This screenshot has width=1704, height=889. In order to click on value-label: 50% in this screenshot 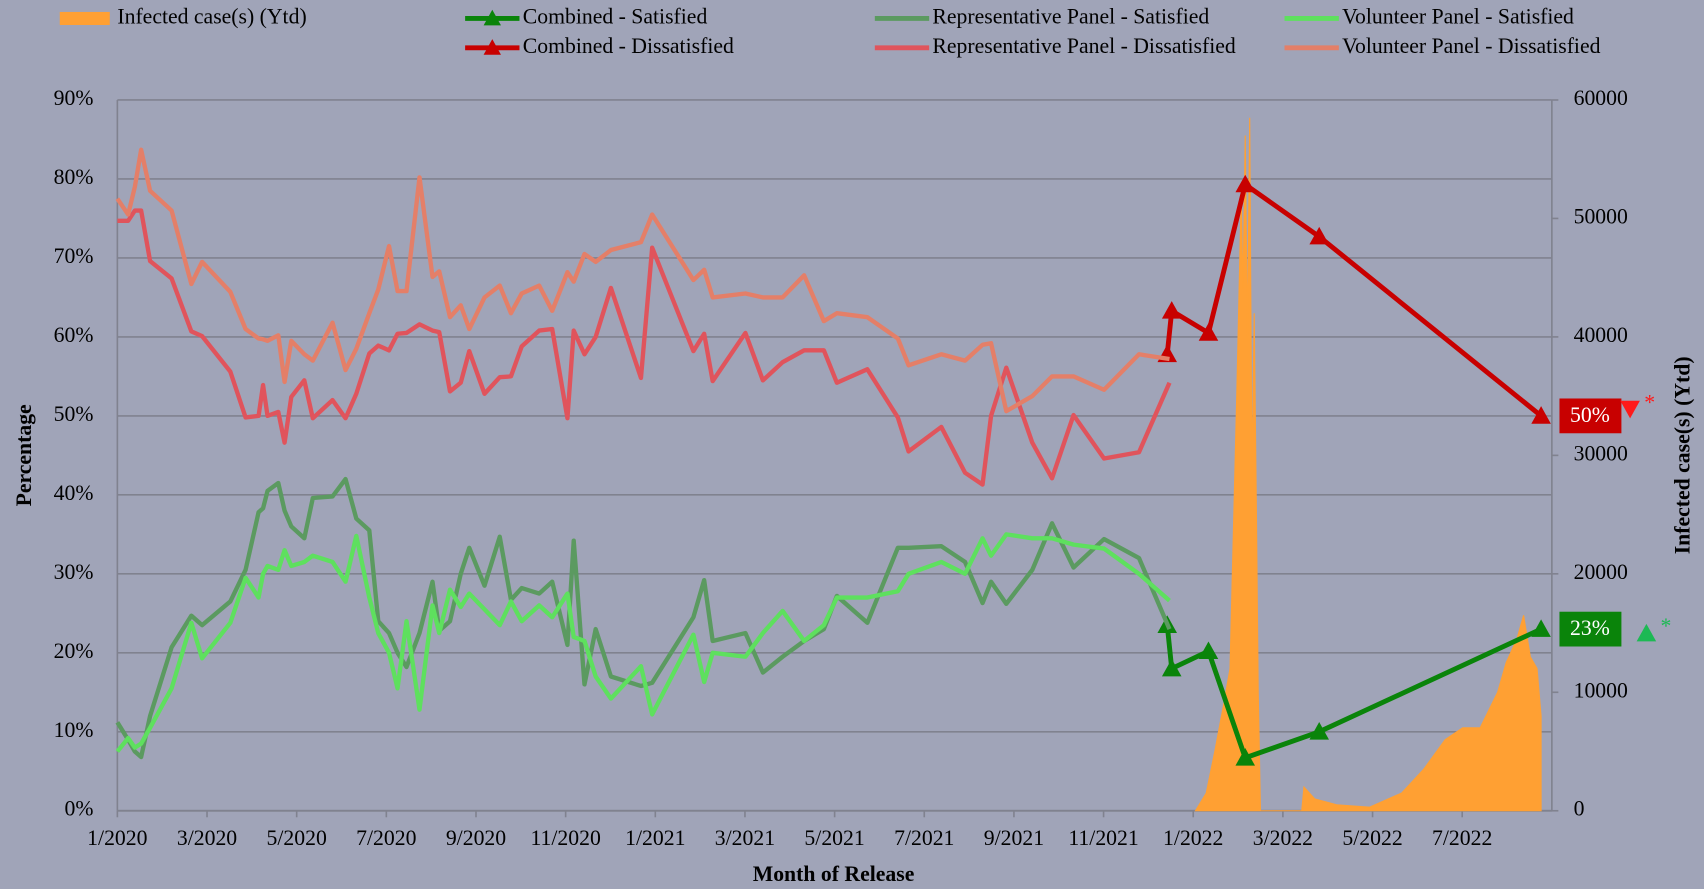, I will do `click(1590, 415)`.